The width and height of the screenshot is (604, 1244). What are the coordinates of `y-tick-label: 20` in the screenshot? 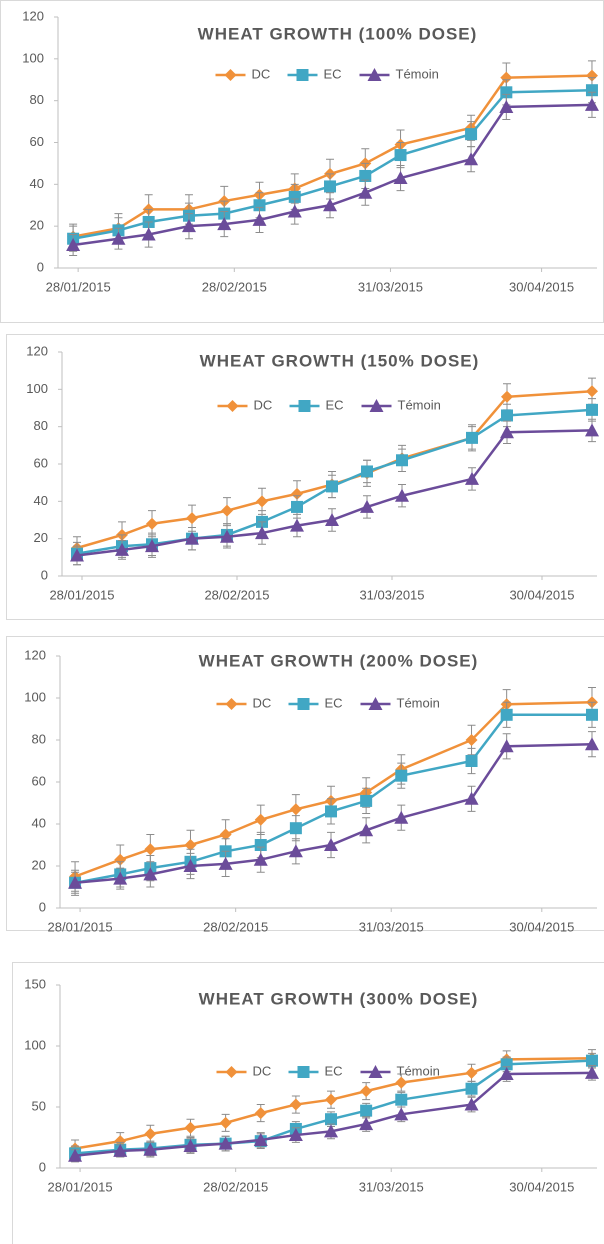 It's located at (39, 864).